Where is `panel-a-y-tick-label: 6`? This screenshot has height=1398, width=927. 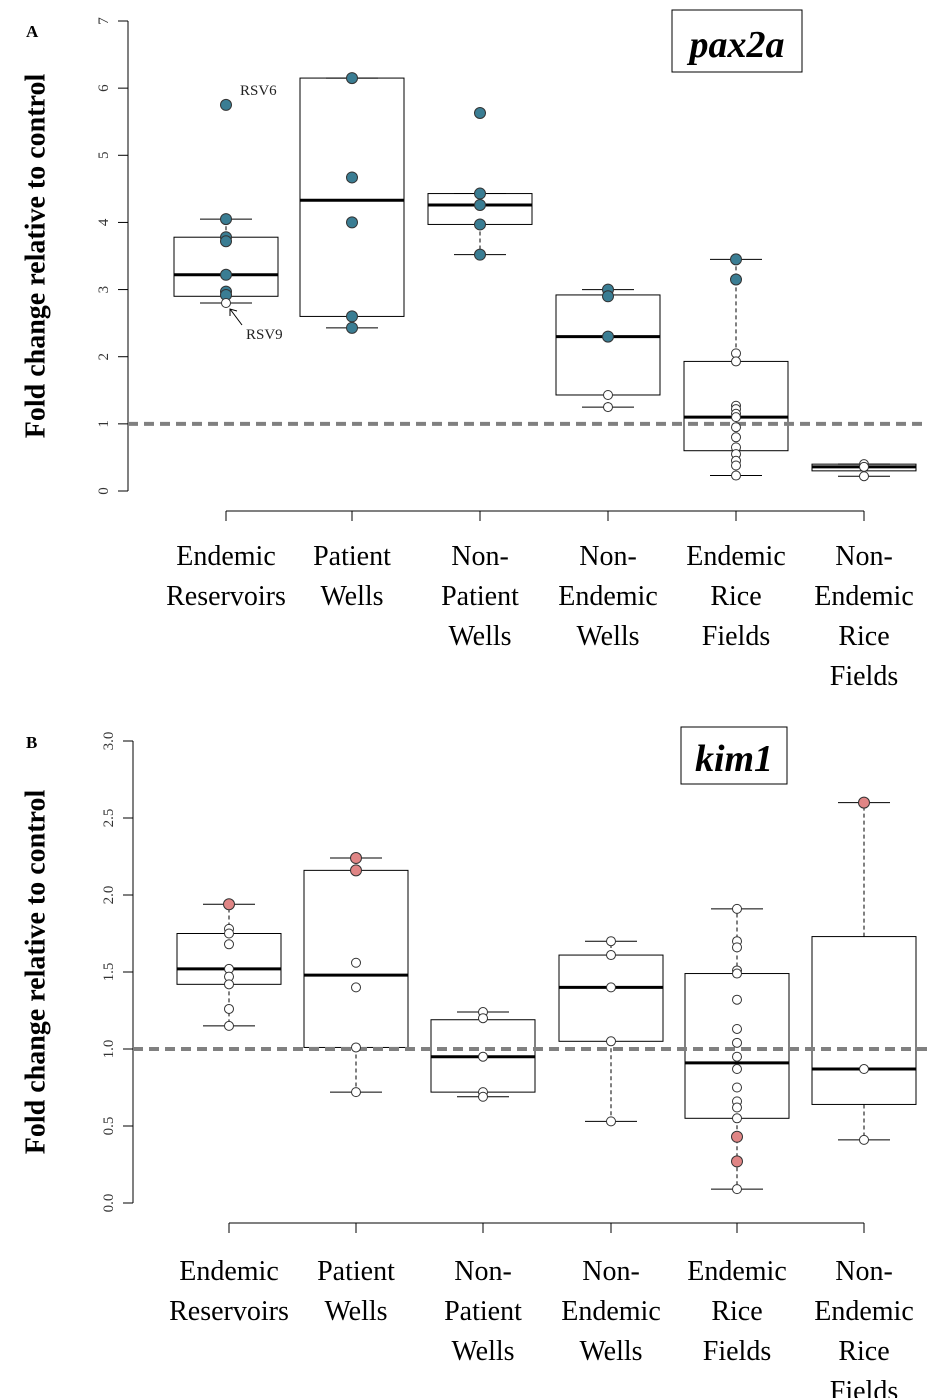
panel-a-y-tick-label: 6 is located at coordinates (104, 88).